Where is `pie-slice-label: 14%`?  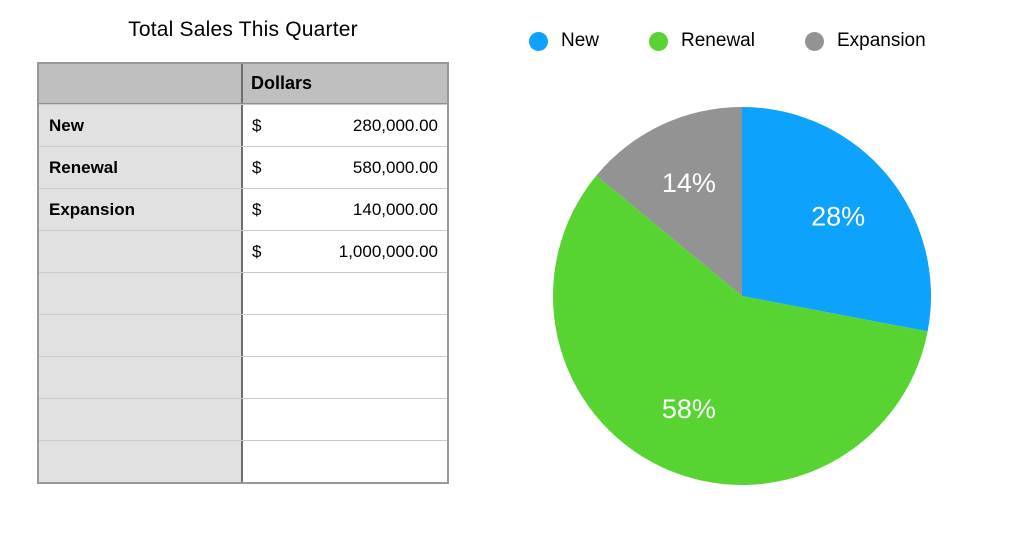 pie-slice-label: 14% is located at coordinates (689, 183).